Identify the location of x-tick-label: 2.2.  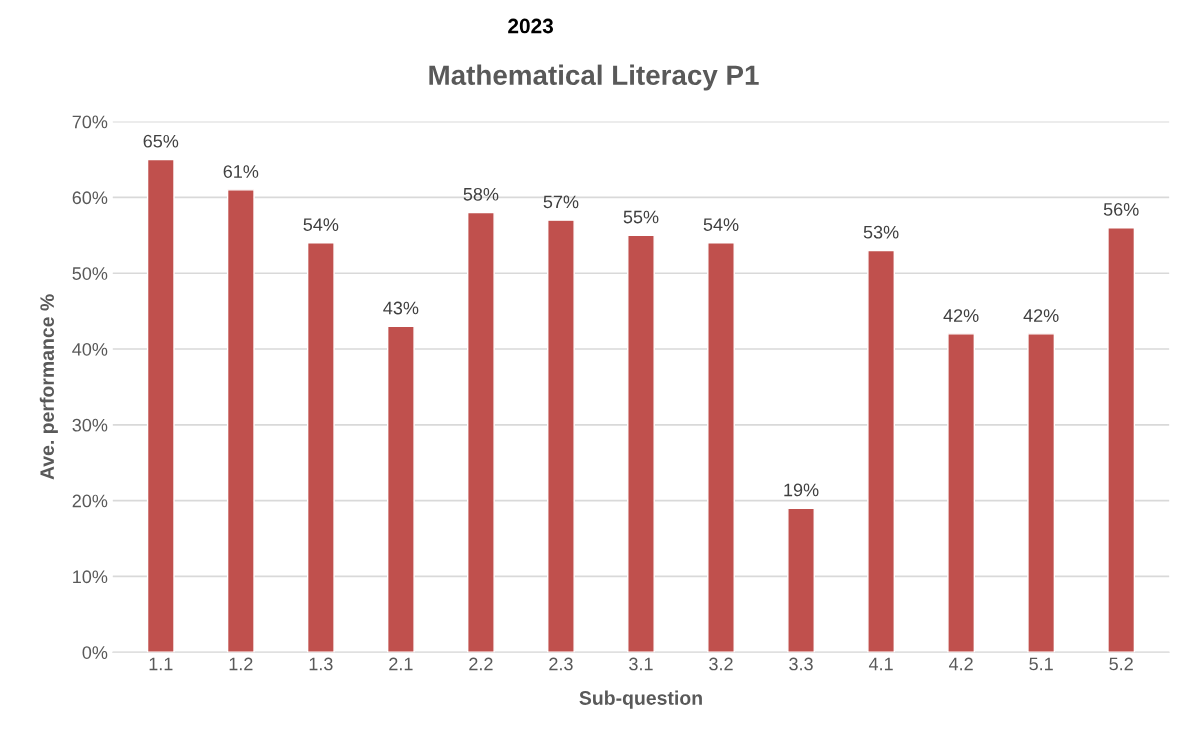
(481, 664).